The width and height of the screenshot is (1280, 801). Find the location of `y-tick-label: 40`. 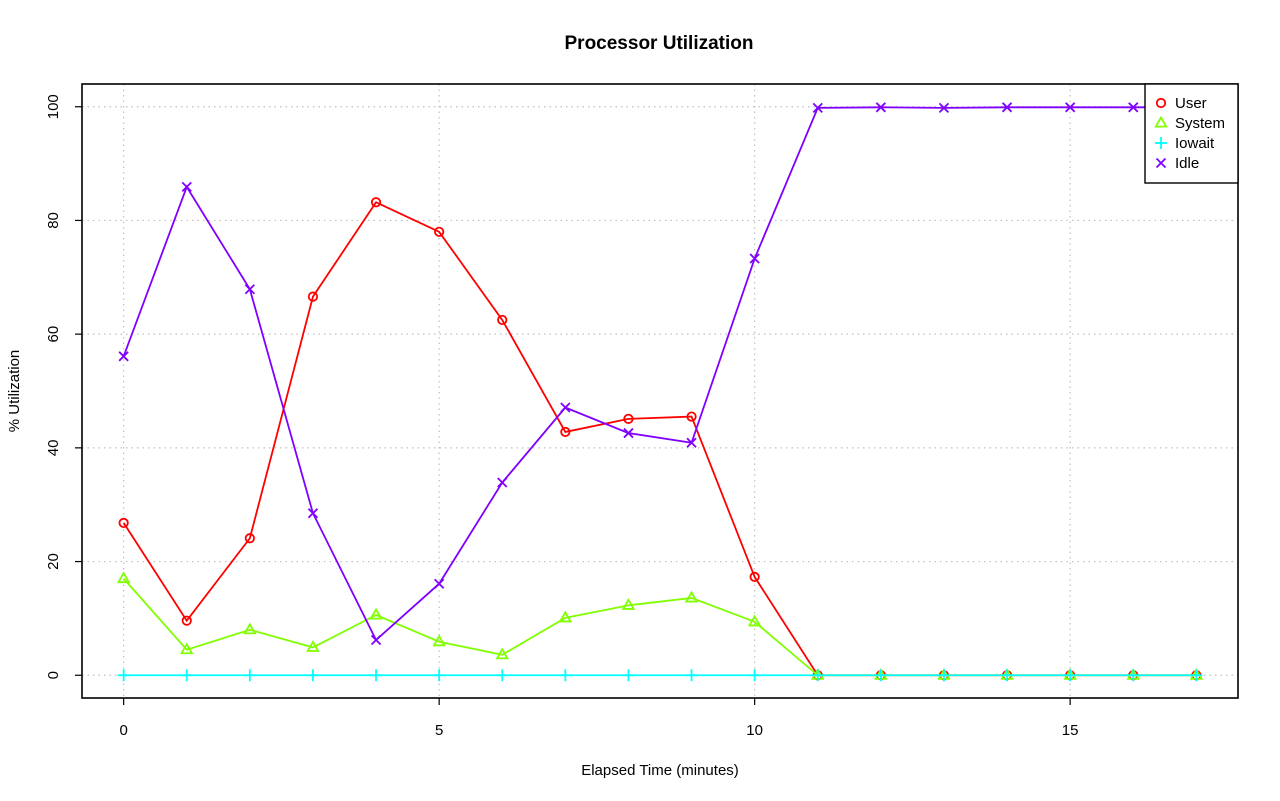

y-tick-label: 40 is located at coordinates (53, 448).